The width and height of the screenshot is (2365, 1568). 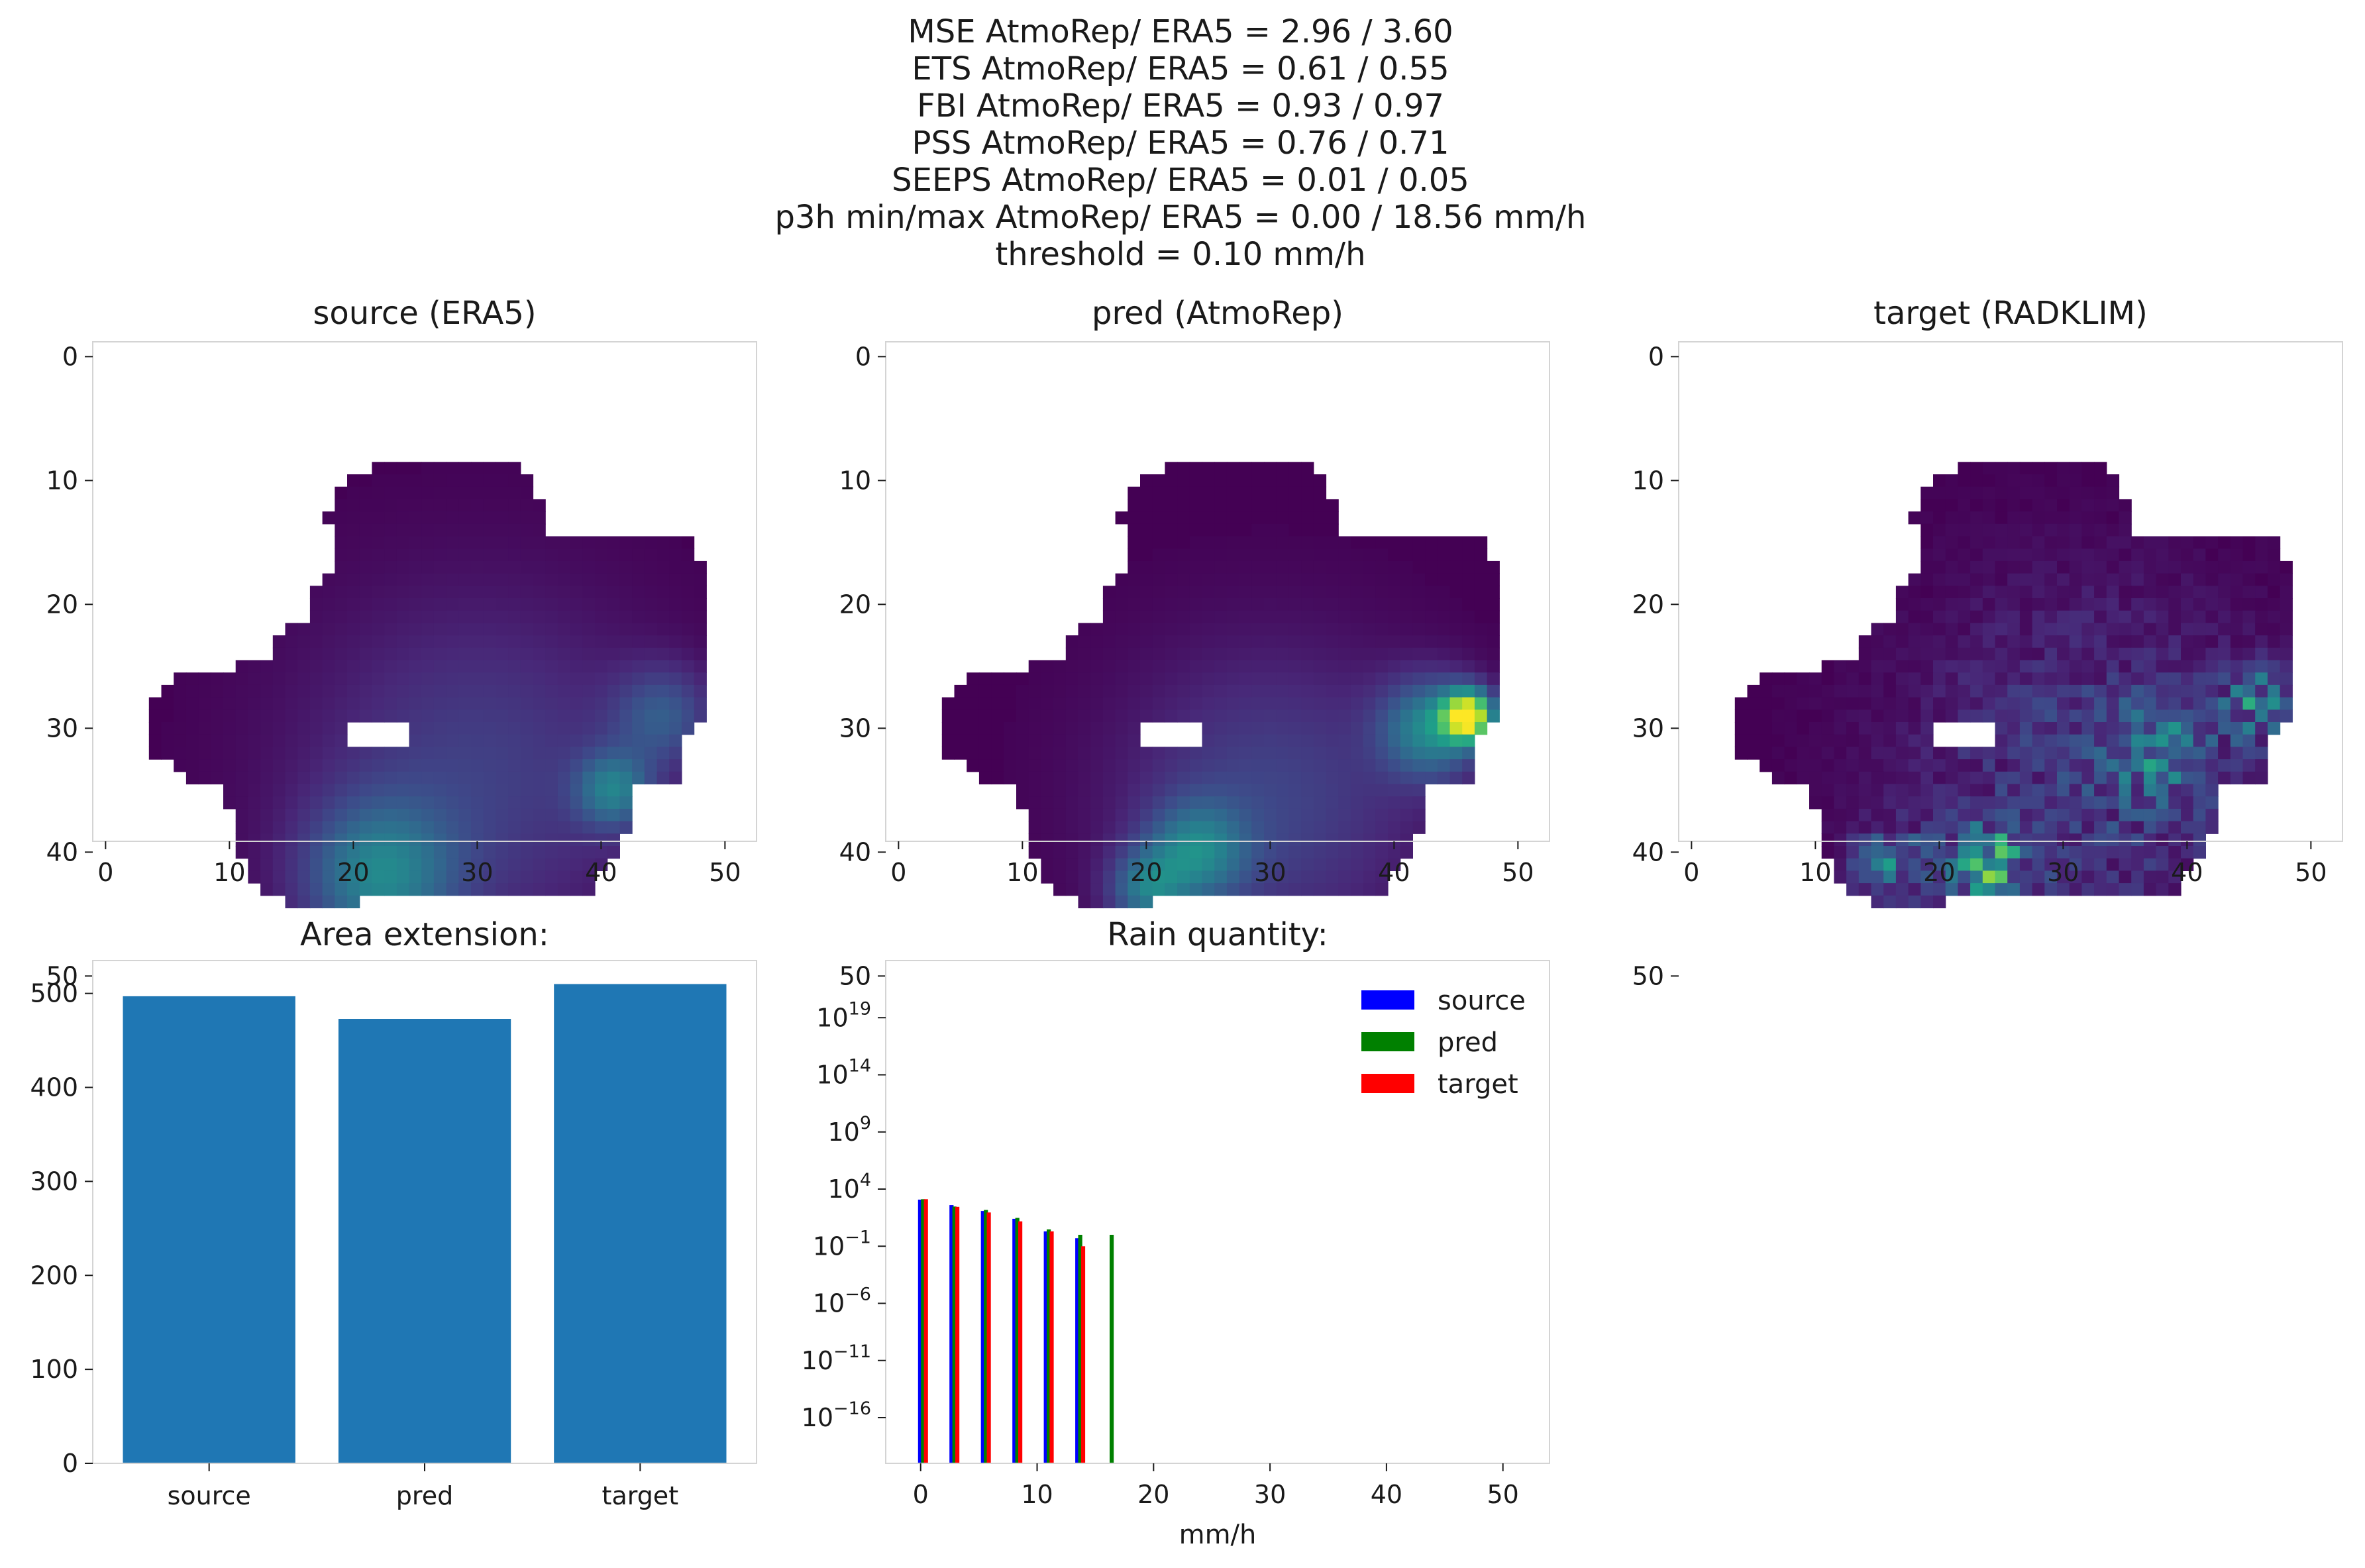 I want to click on bars, so click(x=1016, y=1331).